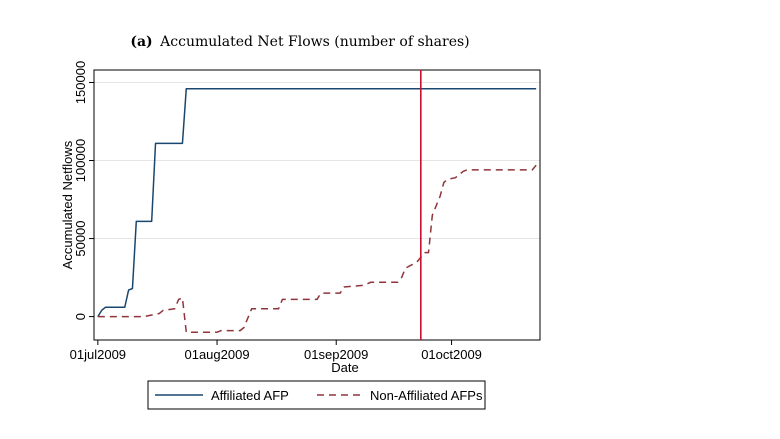 The height and width of the screenshot is (439, 780). What do you see at coordinates (344, 367) in the screenshot?
I see `x-axis-label: Date` at bounding box center [344, 367].